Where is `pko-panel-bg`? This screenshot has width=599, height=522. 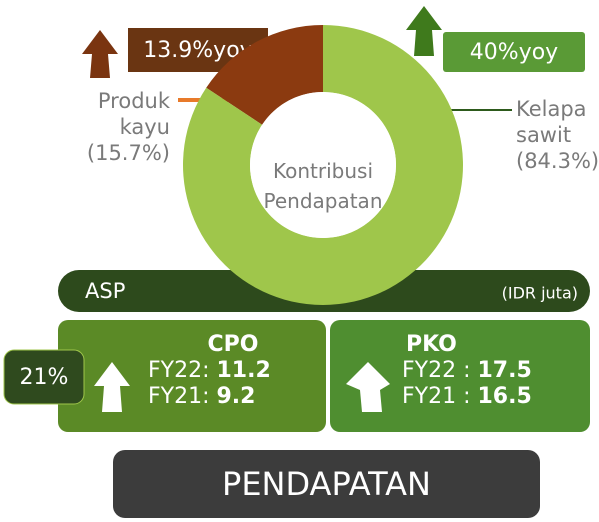 pko-panel-bg is located at coordinates (460, 376).